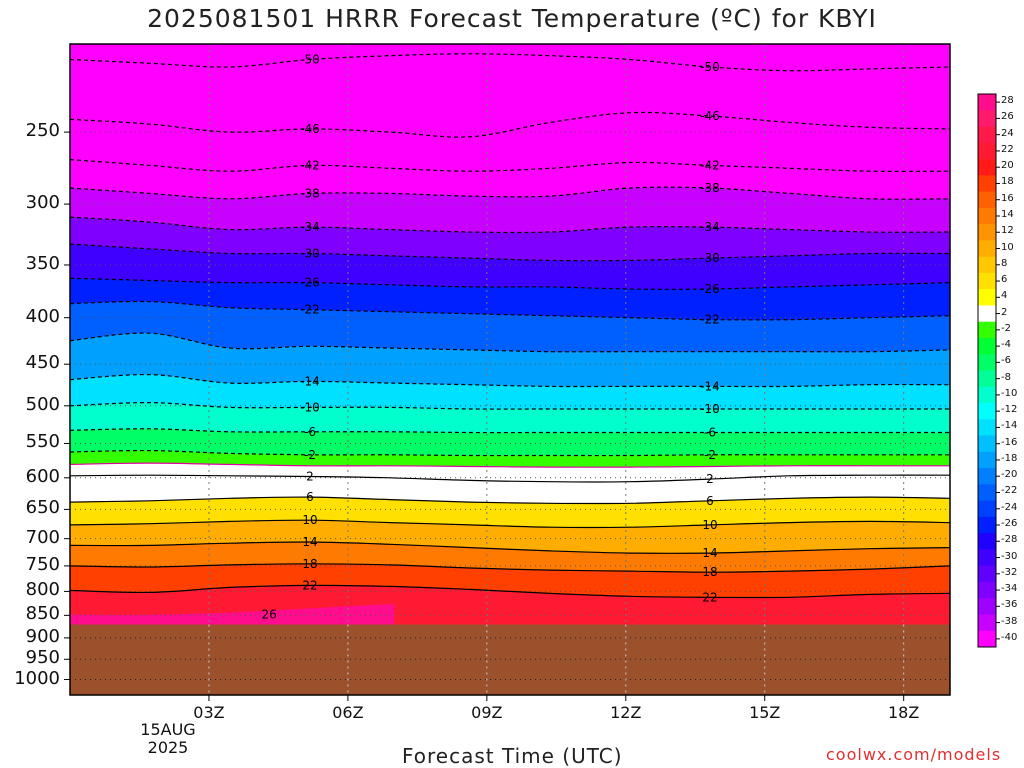 Image resolution: width=1024 pixels, height=768 pixels. What do you see at coordinates (512, 756) in the screenshot?
I see `x-axis-label: Forecast Time (UTC)` at bounding box center [512, 756].